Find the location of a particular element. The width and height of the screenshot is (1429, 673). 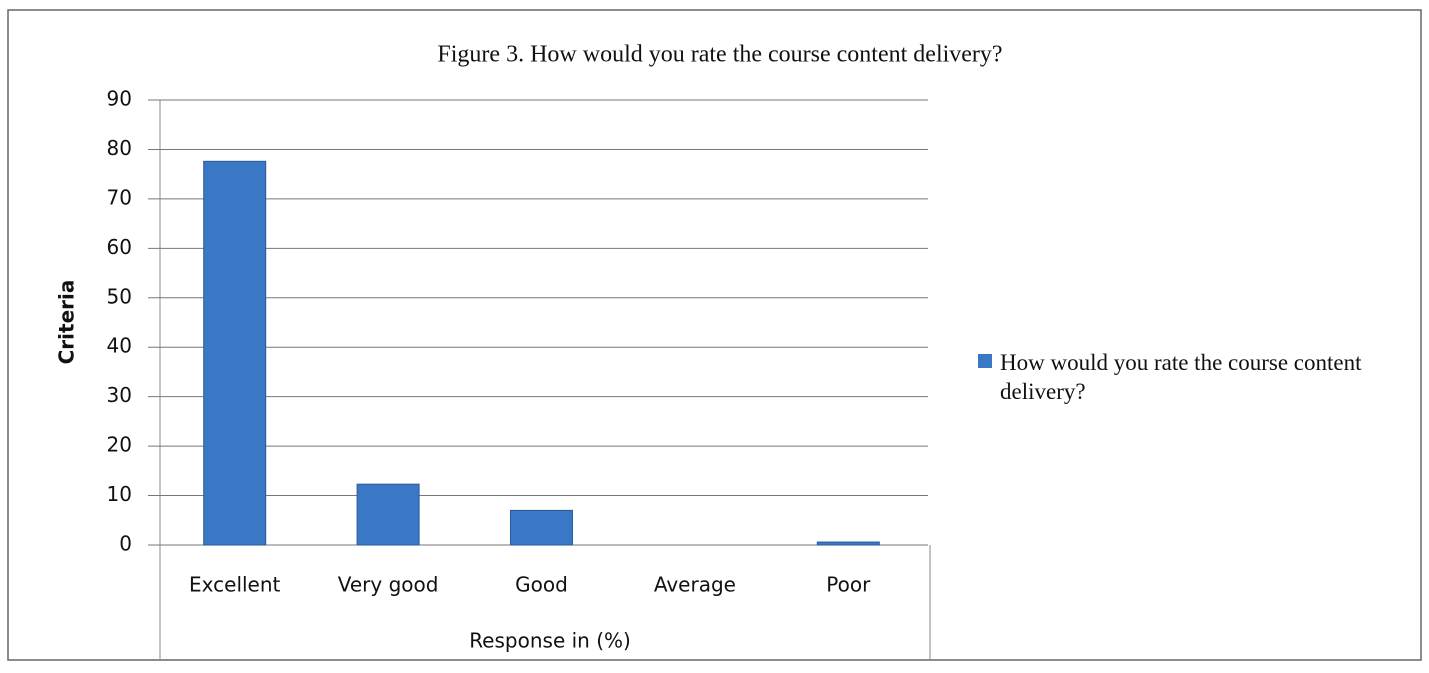

y-tick-label: 10 is located at coordinates (119, 494).